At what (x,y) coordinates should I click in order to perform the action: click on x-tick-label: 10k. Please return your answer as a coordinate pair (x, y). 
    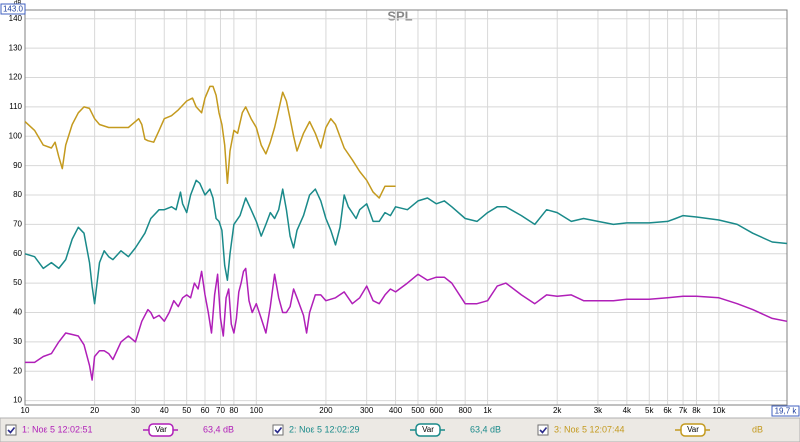
    Looking at the image, I should click on (719, 410).